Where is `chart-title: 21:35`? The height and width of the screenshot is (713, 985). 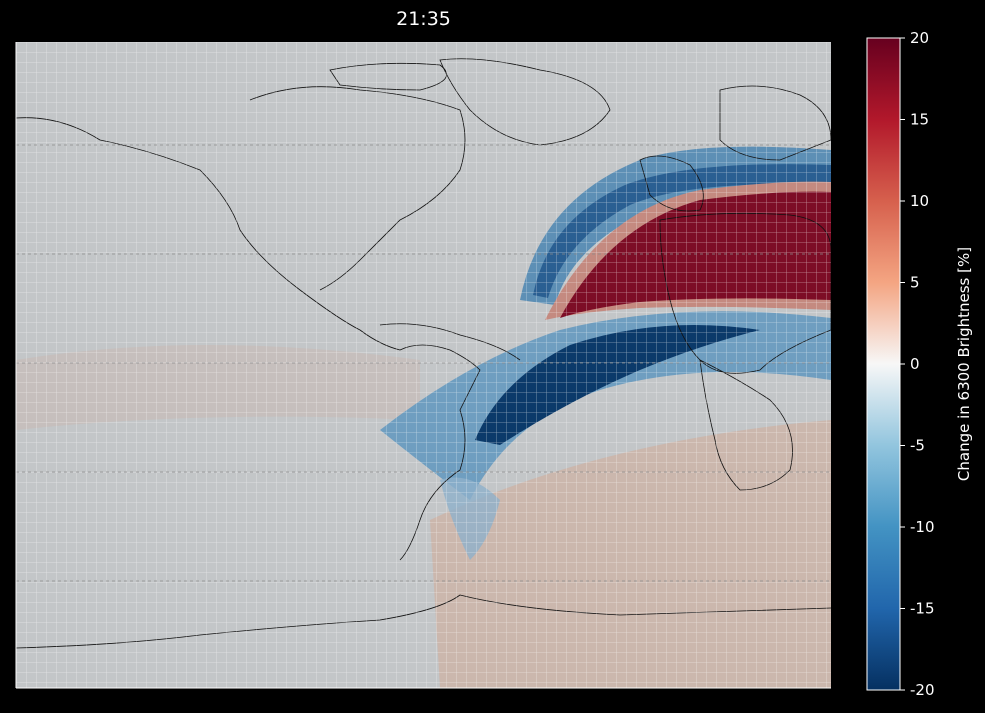
chart-title: 21:35 is located at coordinates (423, 19).